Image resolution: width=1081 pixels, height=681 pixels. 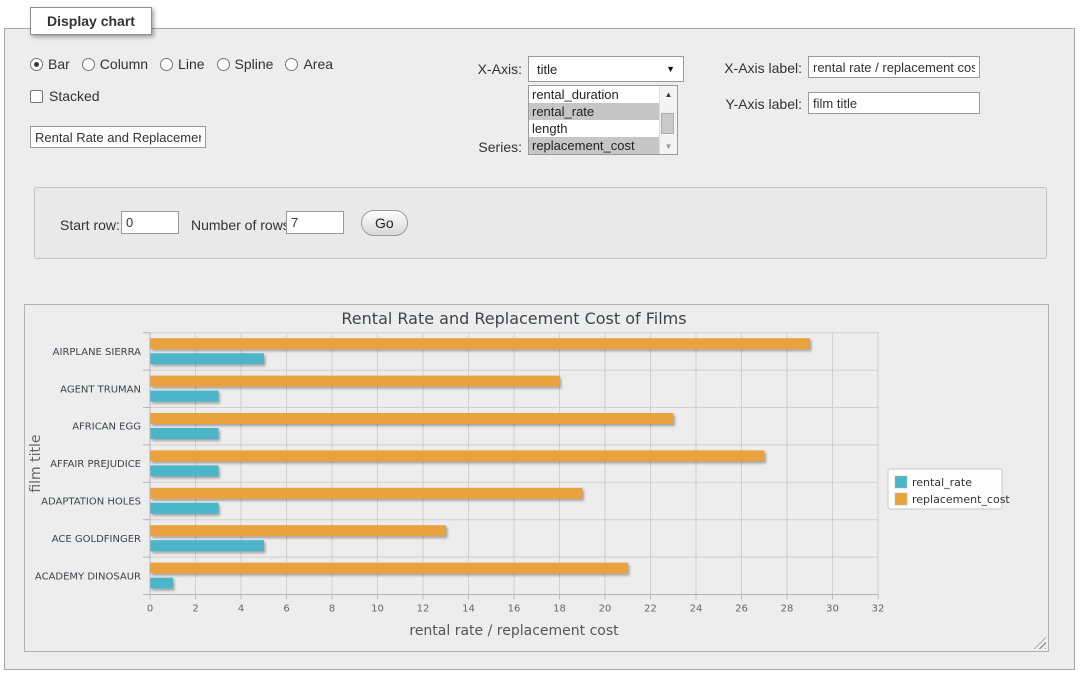 What do you see at coordinates (696, 609) in the screenshot?
I see `svg-text: 24` at bounding box center [696, 609].